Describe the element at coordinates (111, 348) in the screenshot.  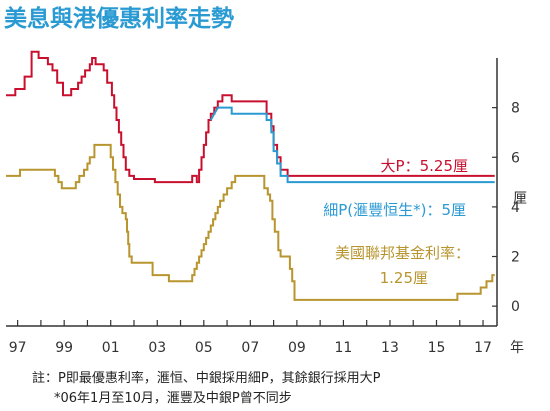
I see `x-tick-label: 01` at that location.